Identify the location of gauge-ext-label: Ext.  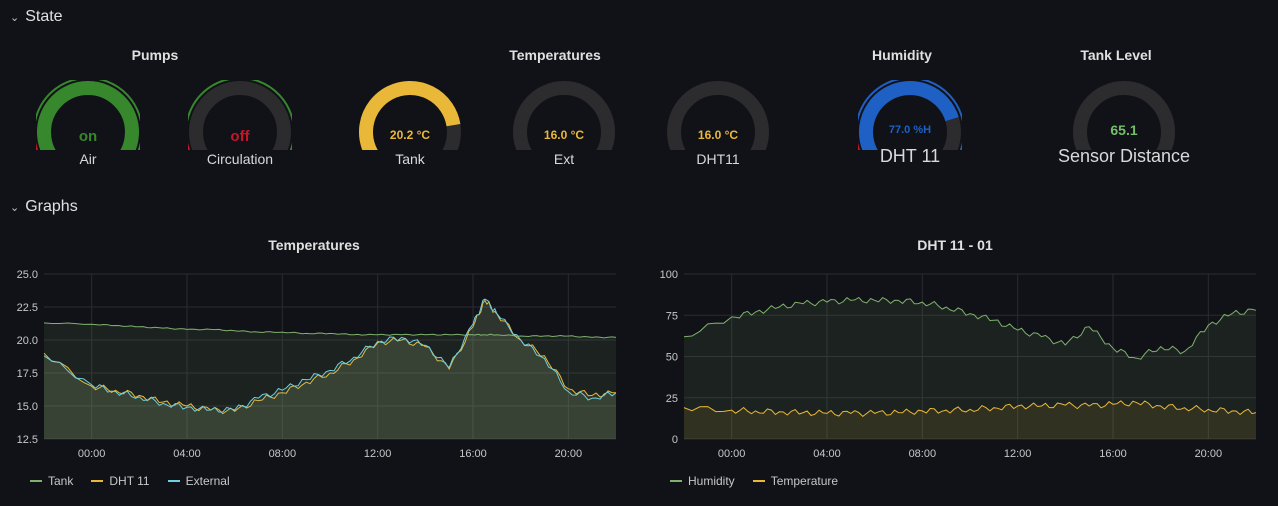
(564, 159).